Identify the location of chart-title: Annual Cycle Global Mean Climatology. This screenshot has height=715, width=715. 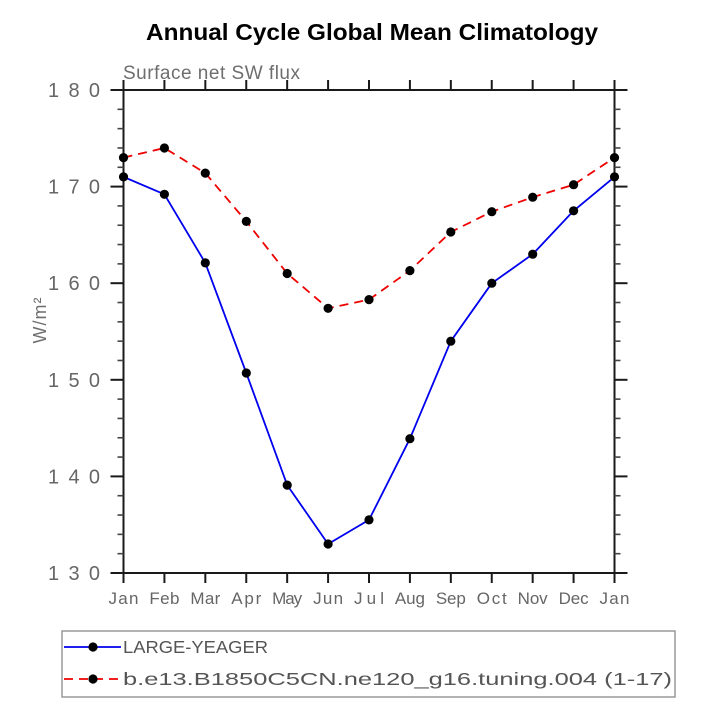
(372, 32).